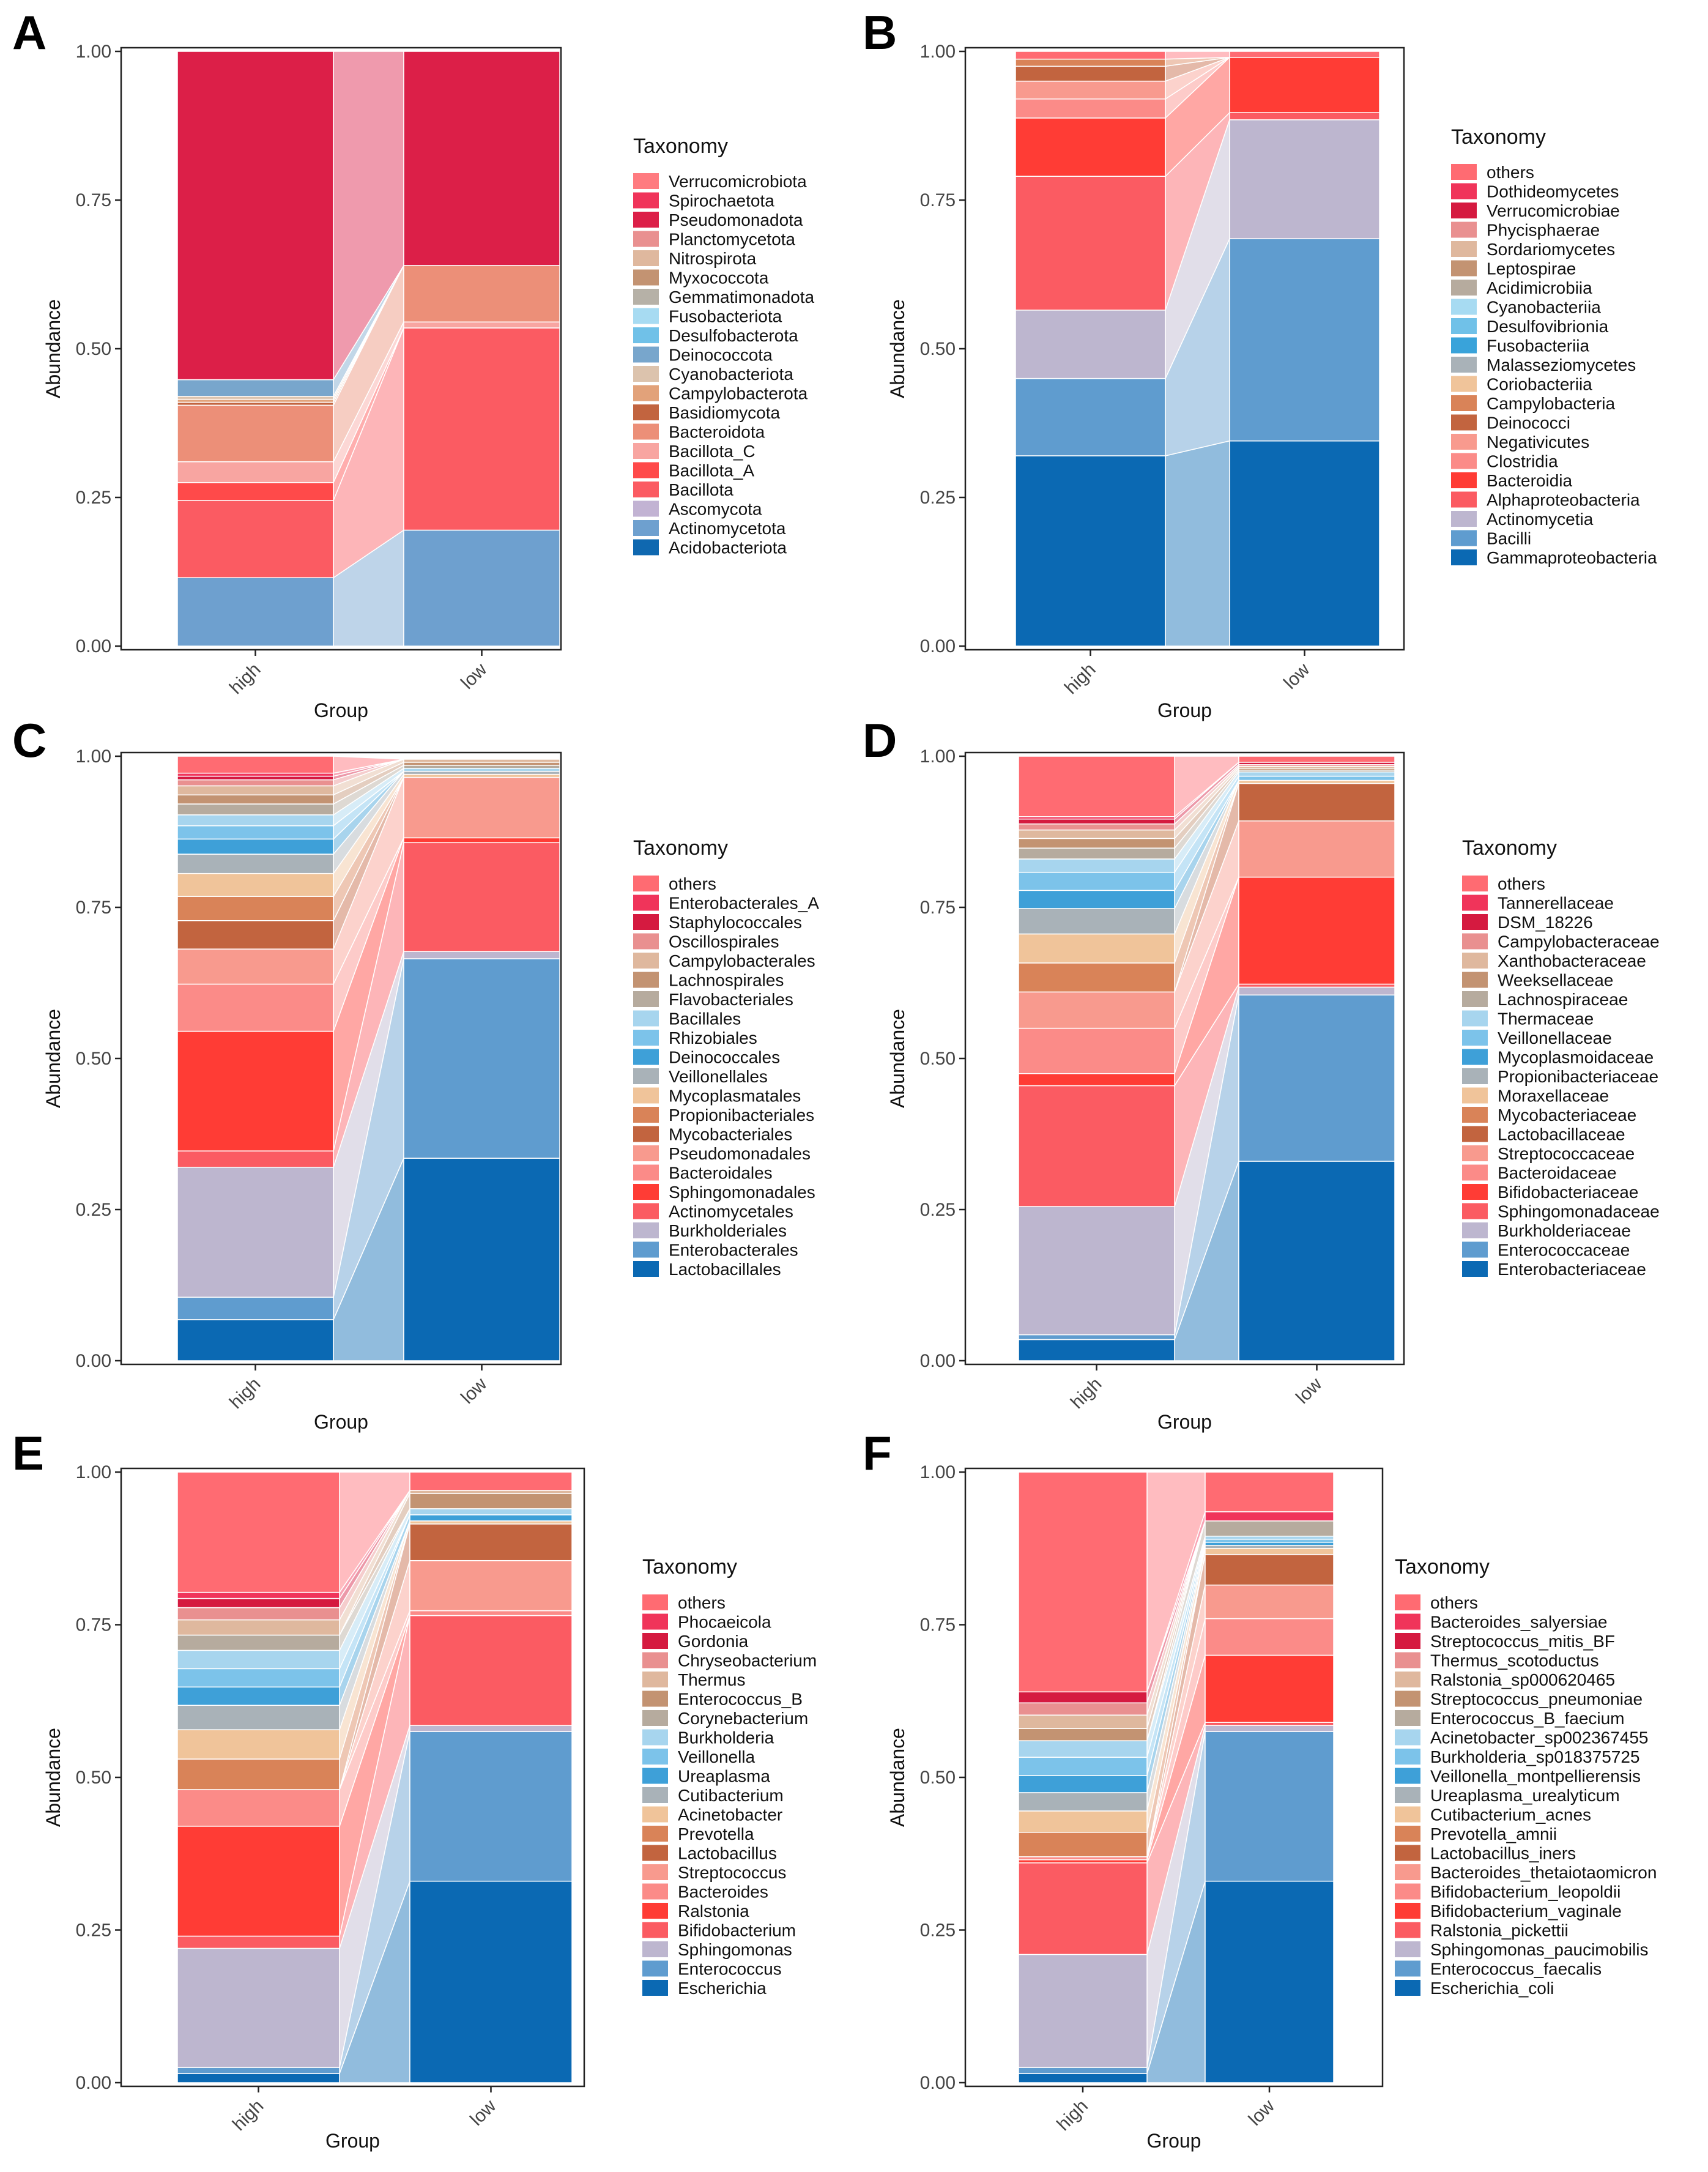 The image size is (1708, 2172). Describe the element at coordinates (1553, 191) in the screenshot. I see `legend-label: Dothideomycetes` at that location.